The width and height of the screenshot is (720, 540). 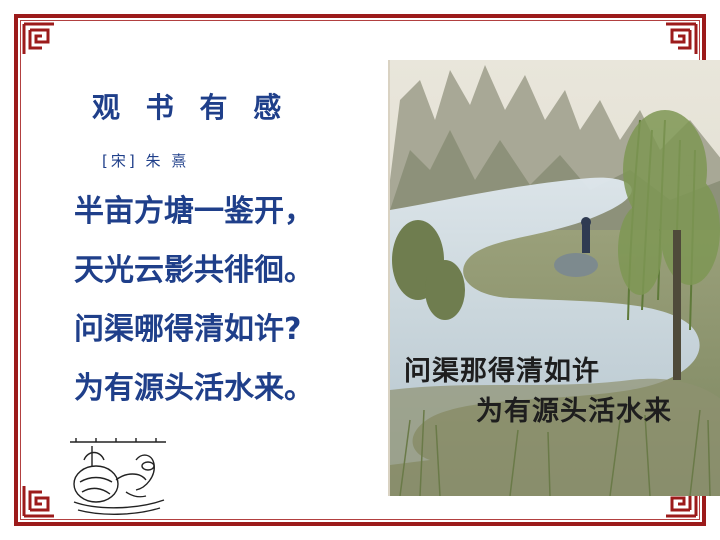 I want to click on poem-line-3: 问渠哪得清如许?, so click(x=188, y=329).